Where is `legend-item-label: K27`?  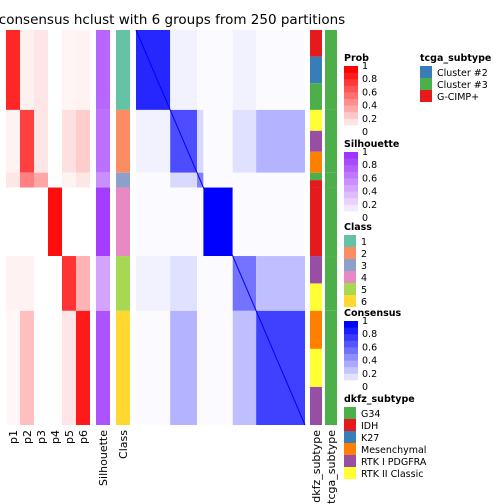
legend-item-label: K27 is located at coordinates (370, 438).